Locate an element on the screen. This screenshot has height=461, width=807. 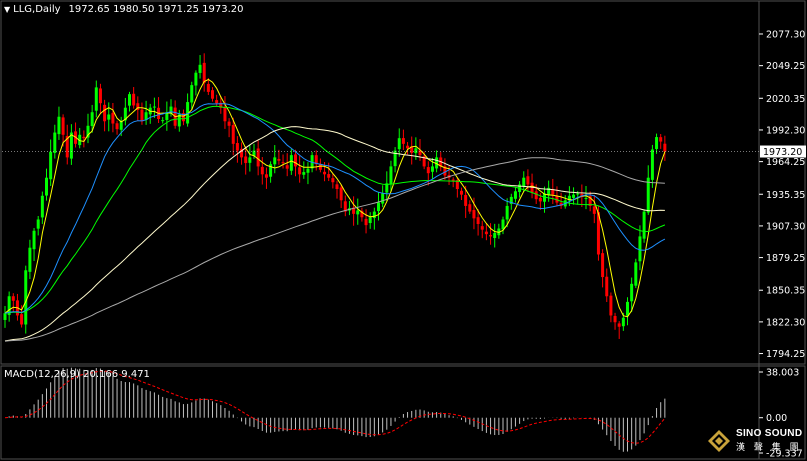
logo-cn: 漢 聲 集 團 is located at coordinates (769, 448).